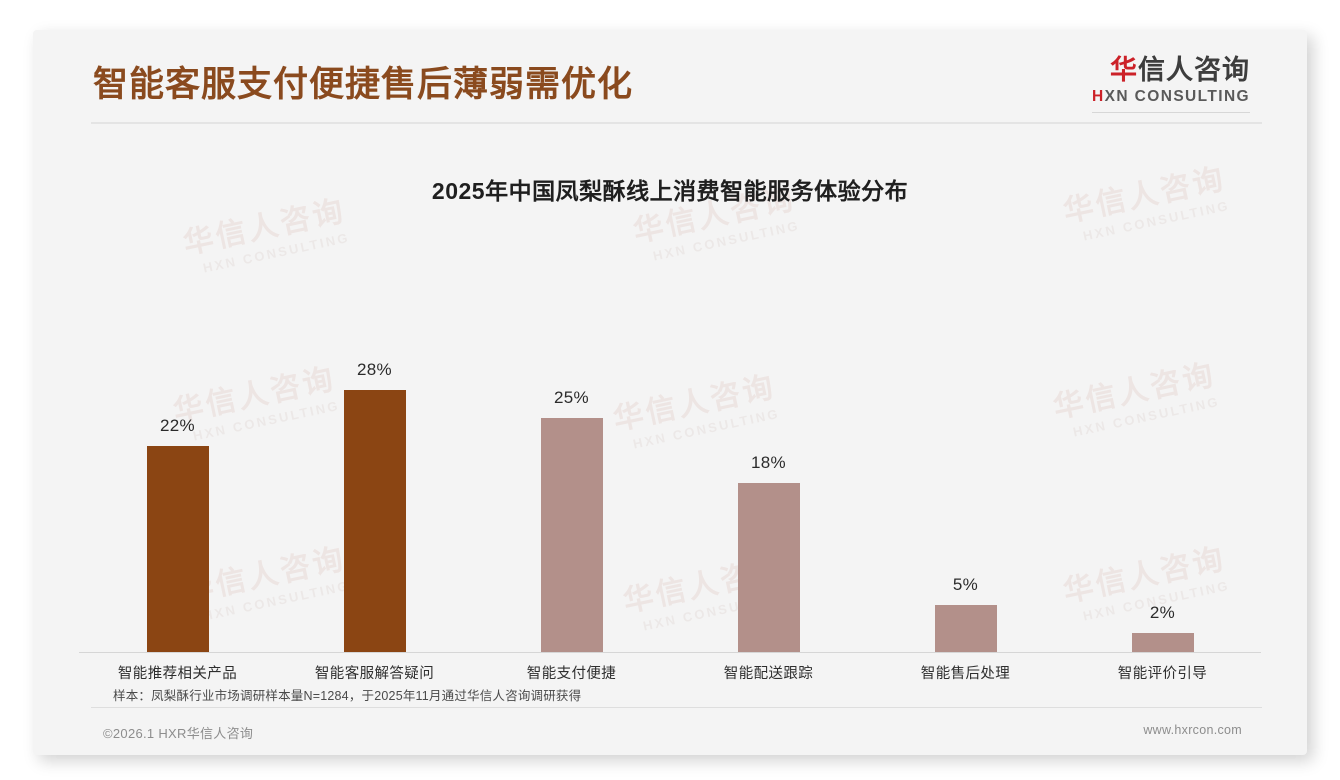 This screenshot has height=780, width=1340. What do you see at coordinates (571, 674) in the screenshot?
I see `x-axis-label: 智能支付便捷` at bounding box center [571, 674].